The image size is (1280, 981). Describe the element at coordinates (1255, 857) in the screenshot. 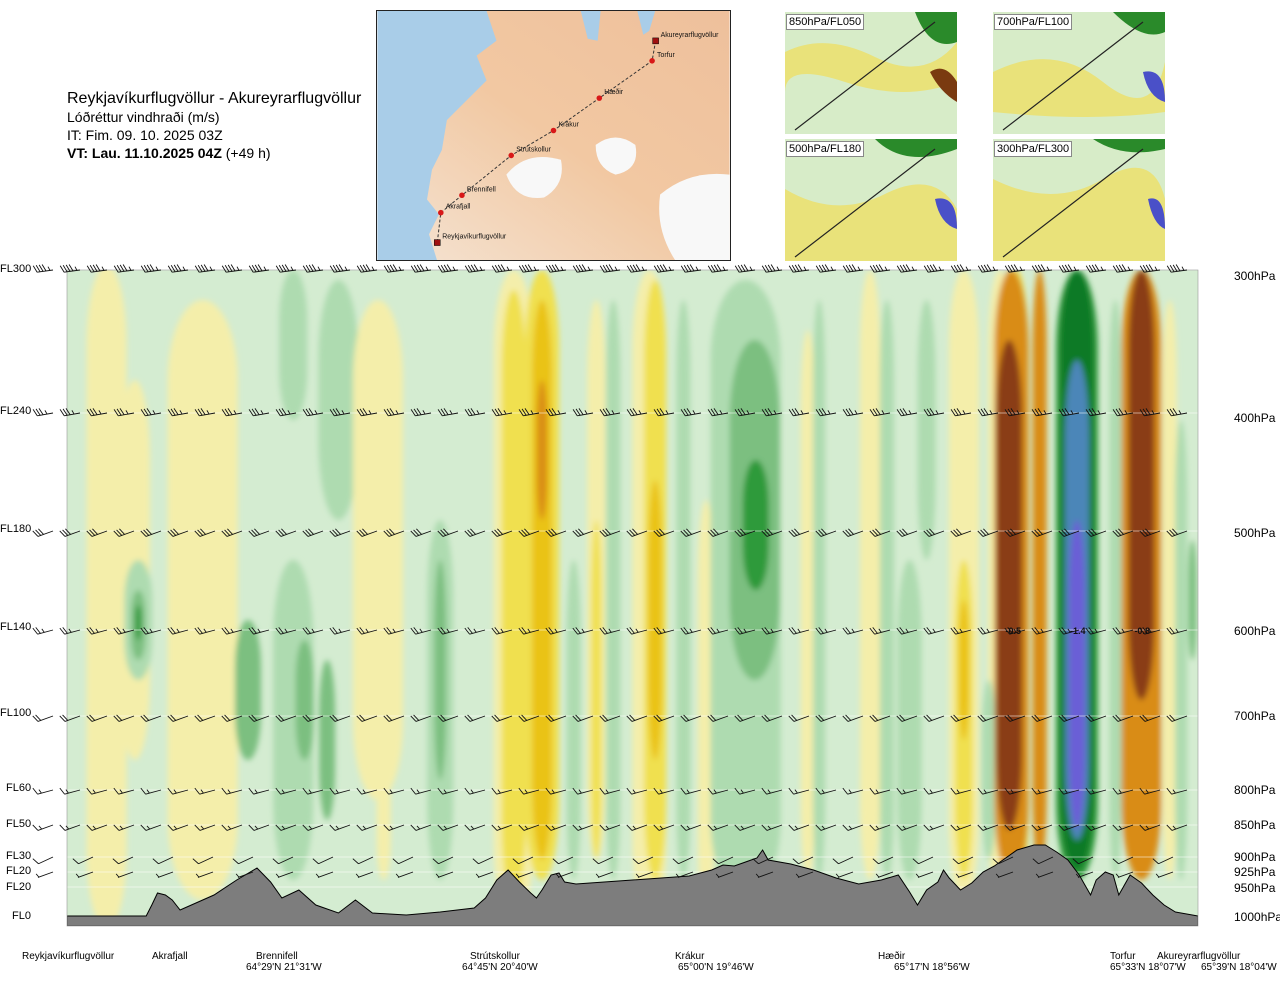

I see `hpa-label-900: 900hPa` at that location.